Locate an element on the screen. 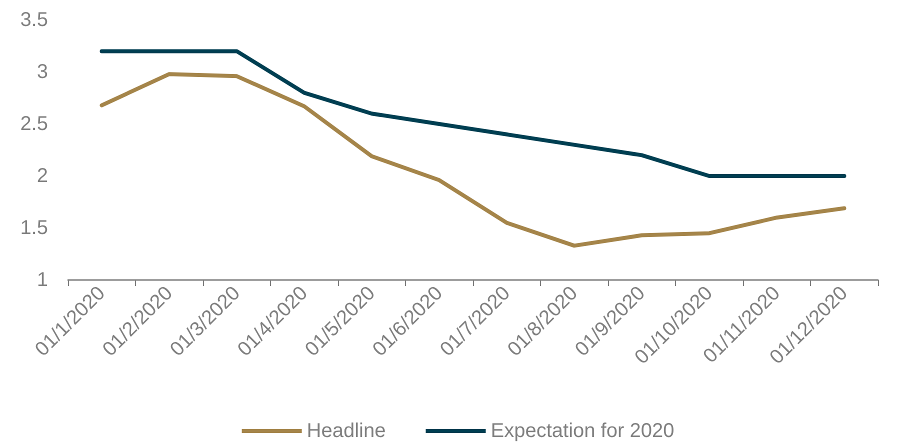 This screenshot has height=448, width=916. legend-label: Headline is located at coordinates (346, 431).